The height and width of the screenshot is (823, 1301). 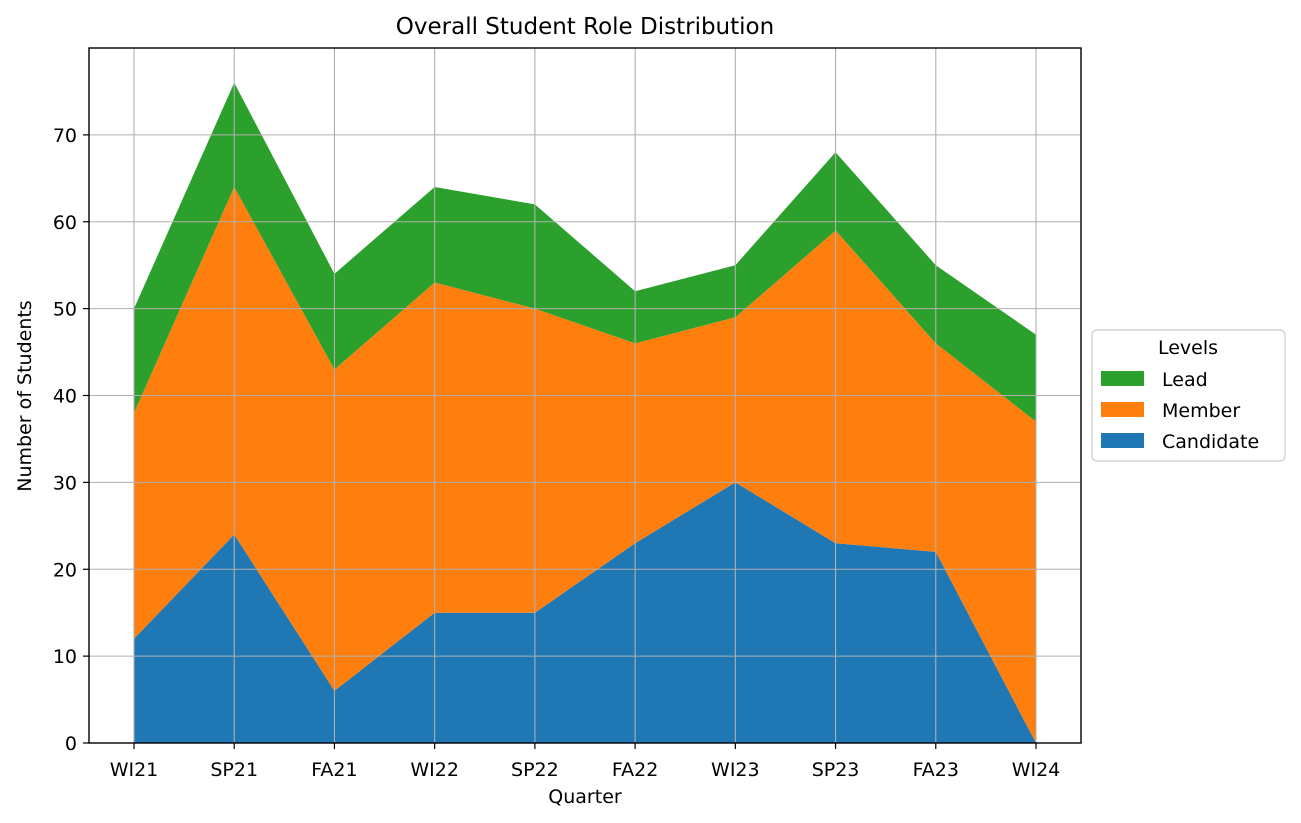 I want to click on x-tick-label: FA22, so click(x=635, y=770).